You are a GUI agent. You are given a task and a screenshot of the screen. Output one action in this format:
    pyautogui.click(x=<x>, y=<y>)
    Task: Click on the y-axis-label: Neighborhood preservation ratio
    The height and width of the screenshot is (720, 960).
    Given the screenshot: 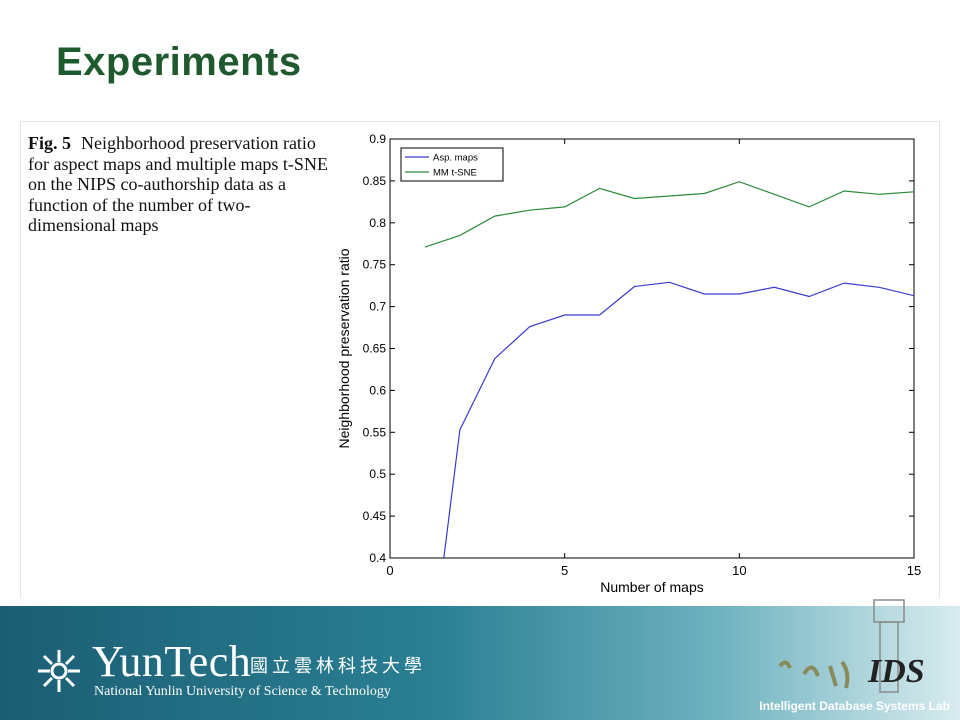 What is the action you would take?
    pyautogui.click(x=344, y=348)
    